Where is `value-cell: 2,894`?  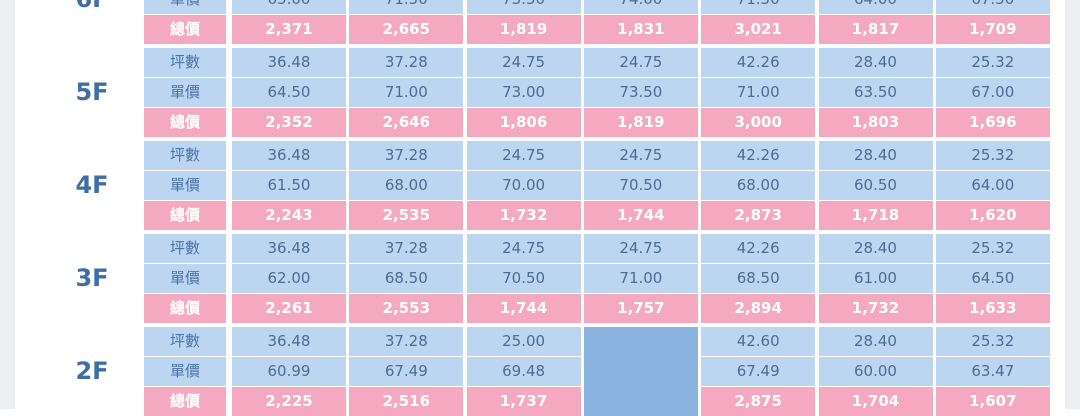 value-cell: 2,894 is located at coordinates (758, 308).